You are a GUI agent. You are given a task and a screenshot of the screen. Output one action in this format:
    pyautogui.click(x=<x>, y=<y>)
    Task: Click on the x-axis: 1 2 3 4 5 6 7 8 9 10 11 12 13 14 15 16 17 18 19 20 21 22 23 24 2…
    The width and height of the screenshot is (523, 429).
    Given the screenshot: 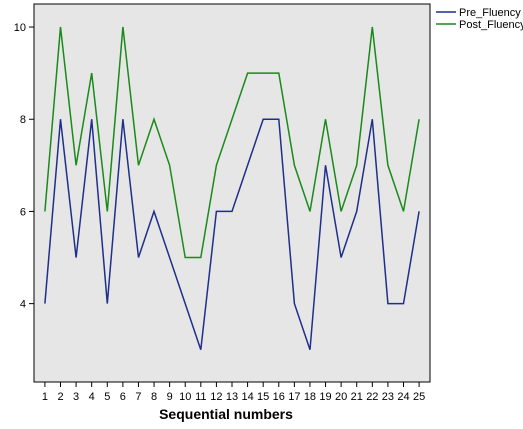 What is the action you would take?
    pyautogui.click(x=233, y=392)
    